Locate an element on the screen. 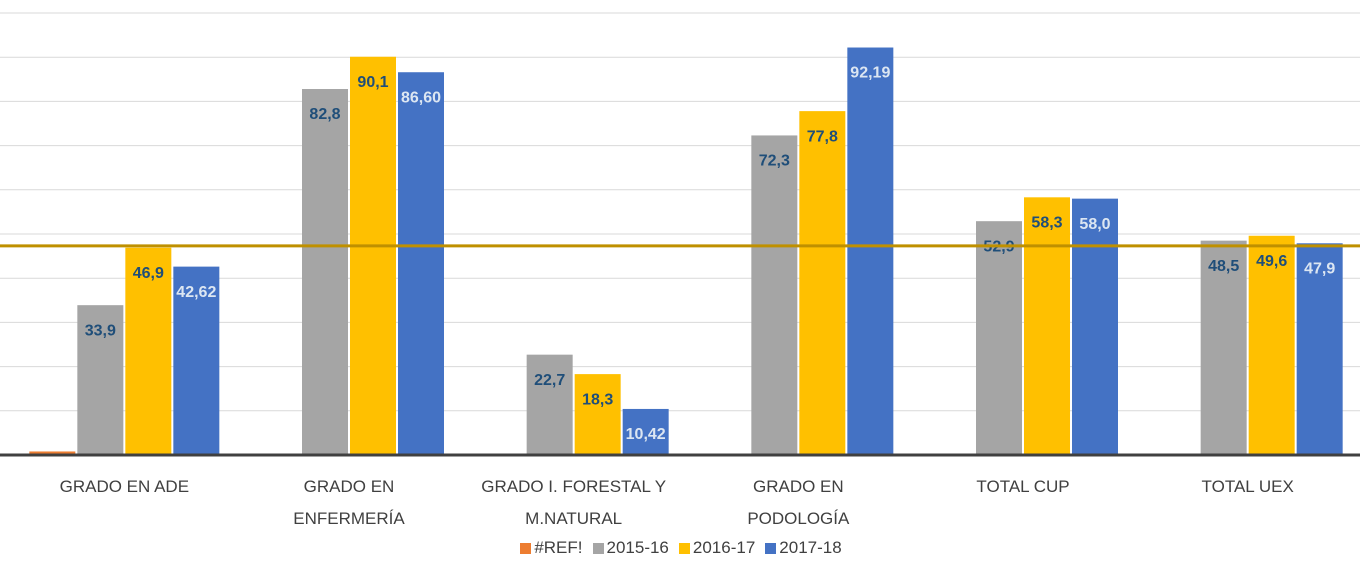 The width and height of the screenshot is (1362, 565). legend: #REF! 2015-16 2016-17 2017-18 is located at coordinates (681, 548).